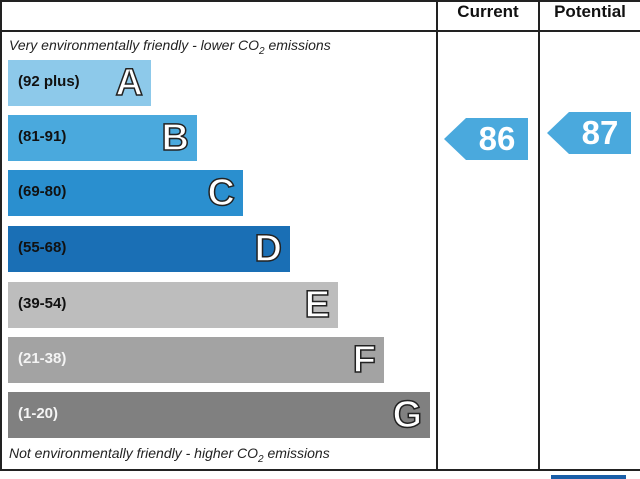  Describe the element at coordinates (196, 360) in the screenshot. I see `band-bar-f: (21-38) F` at that location.